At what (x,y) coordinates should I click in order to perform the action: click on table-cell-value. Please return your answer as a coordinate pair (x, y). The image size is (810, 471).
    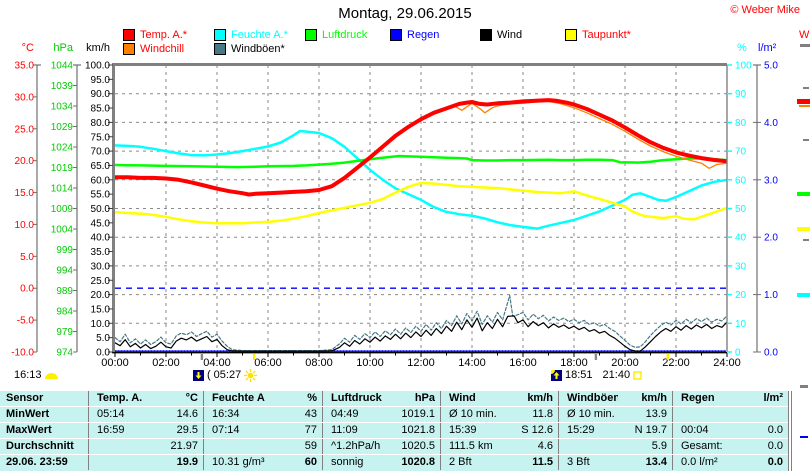
    Looking at the image, I should click on (760, 414).